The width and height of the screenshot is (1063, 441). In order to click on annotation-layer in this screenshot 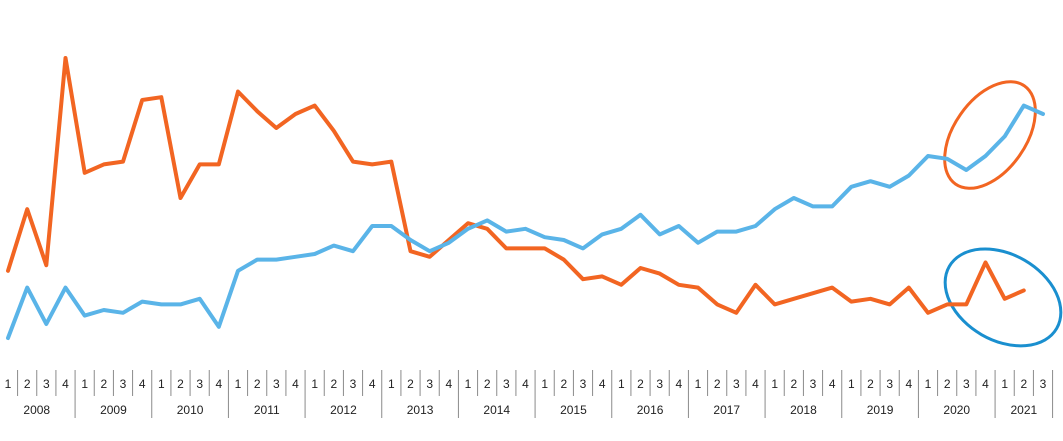, I will do `click(1003, 214)`.